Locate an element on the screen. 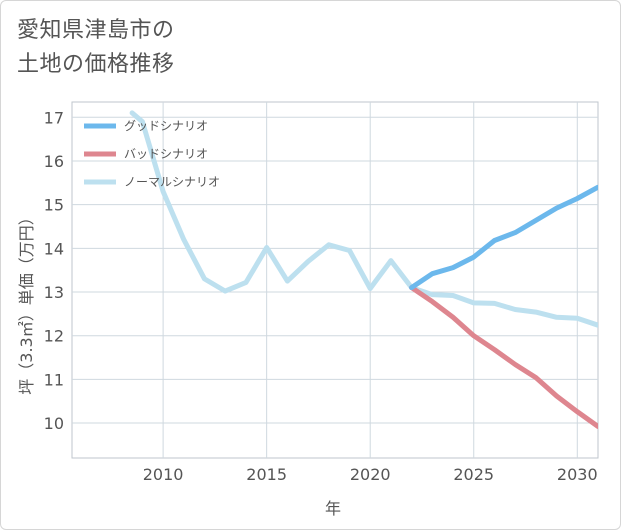  chart-title-line-2: 土地の価格推移 is located at coordinates (96, 64).